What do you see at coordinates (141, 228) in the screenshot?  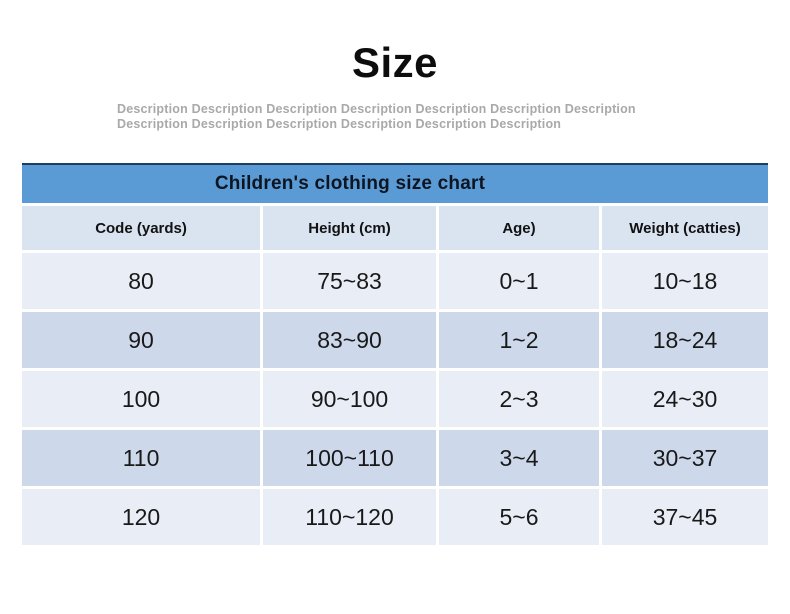 I see `column-header-code: Code (yards)` at bounding box center [141, 228].